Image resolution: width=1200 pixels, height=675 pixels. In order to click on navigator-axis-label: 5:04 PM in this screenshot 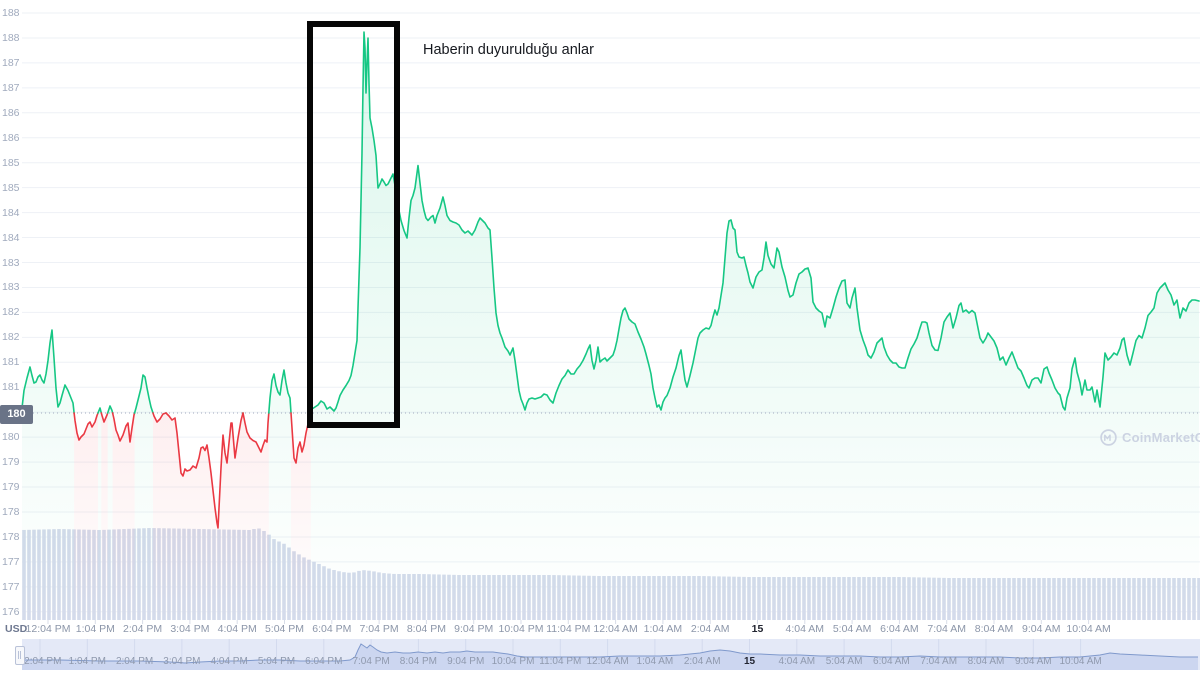, I will do `click(276, 661)`.